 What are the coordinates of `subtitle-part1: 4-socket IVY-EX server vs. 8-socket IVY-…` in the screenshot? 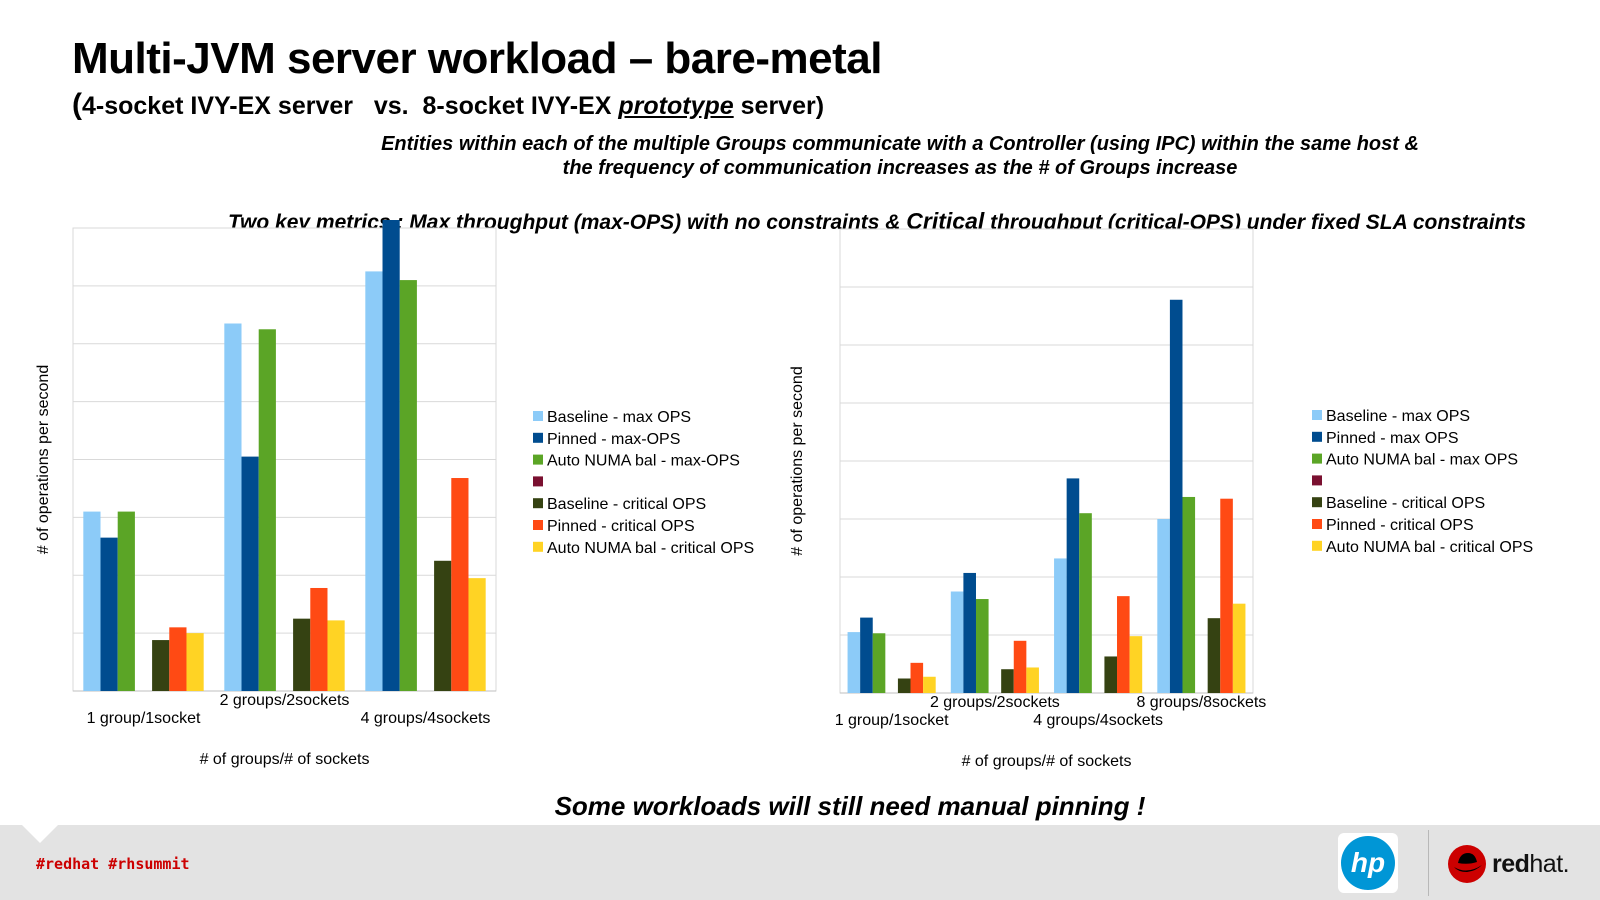 It's located at (350, 106).